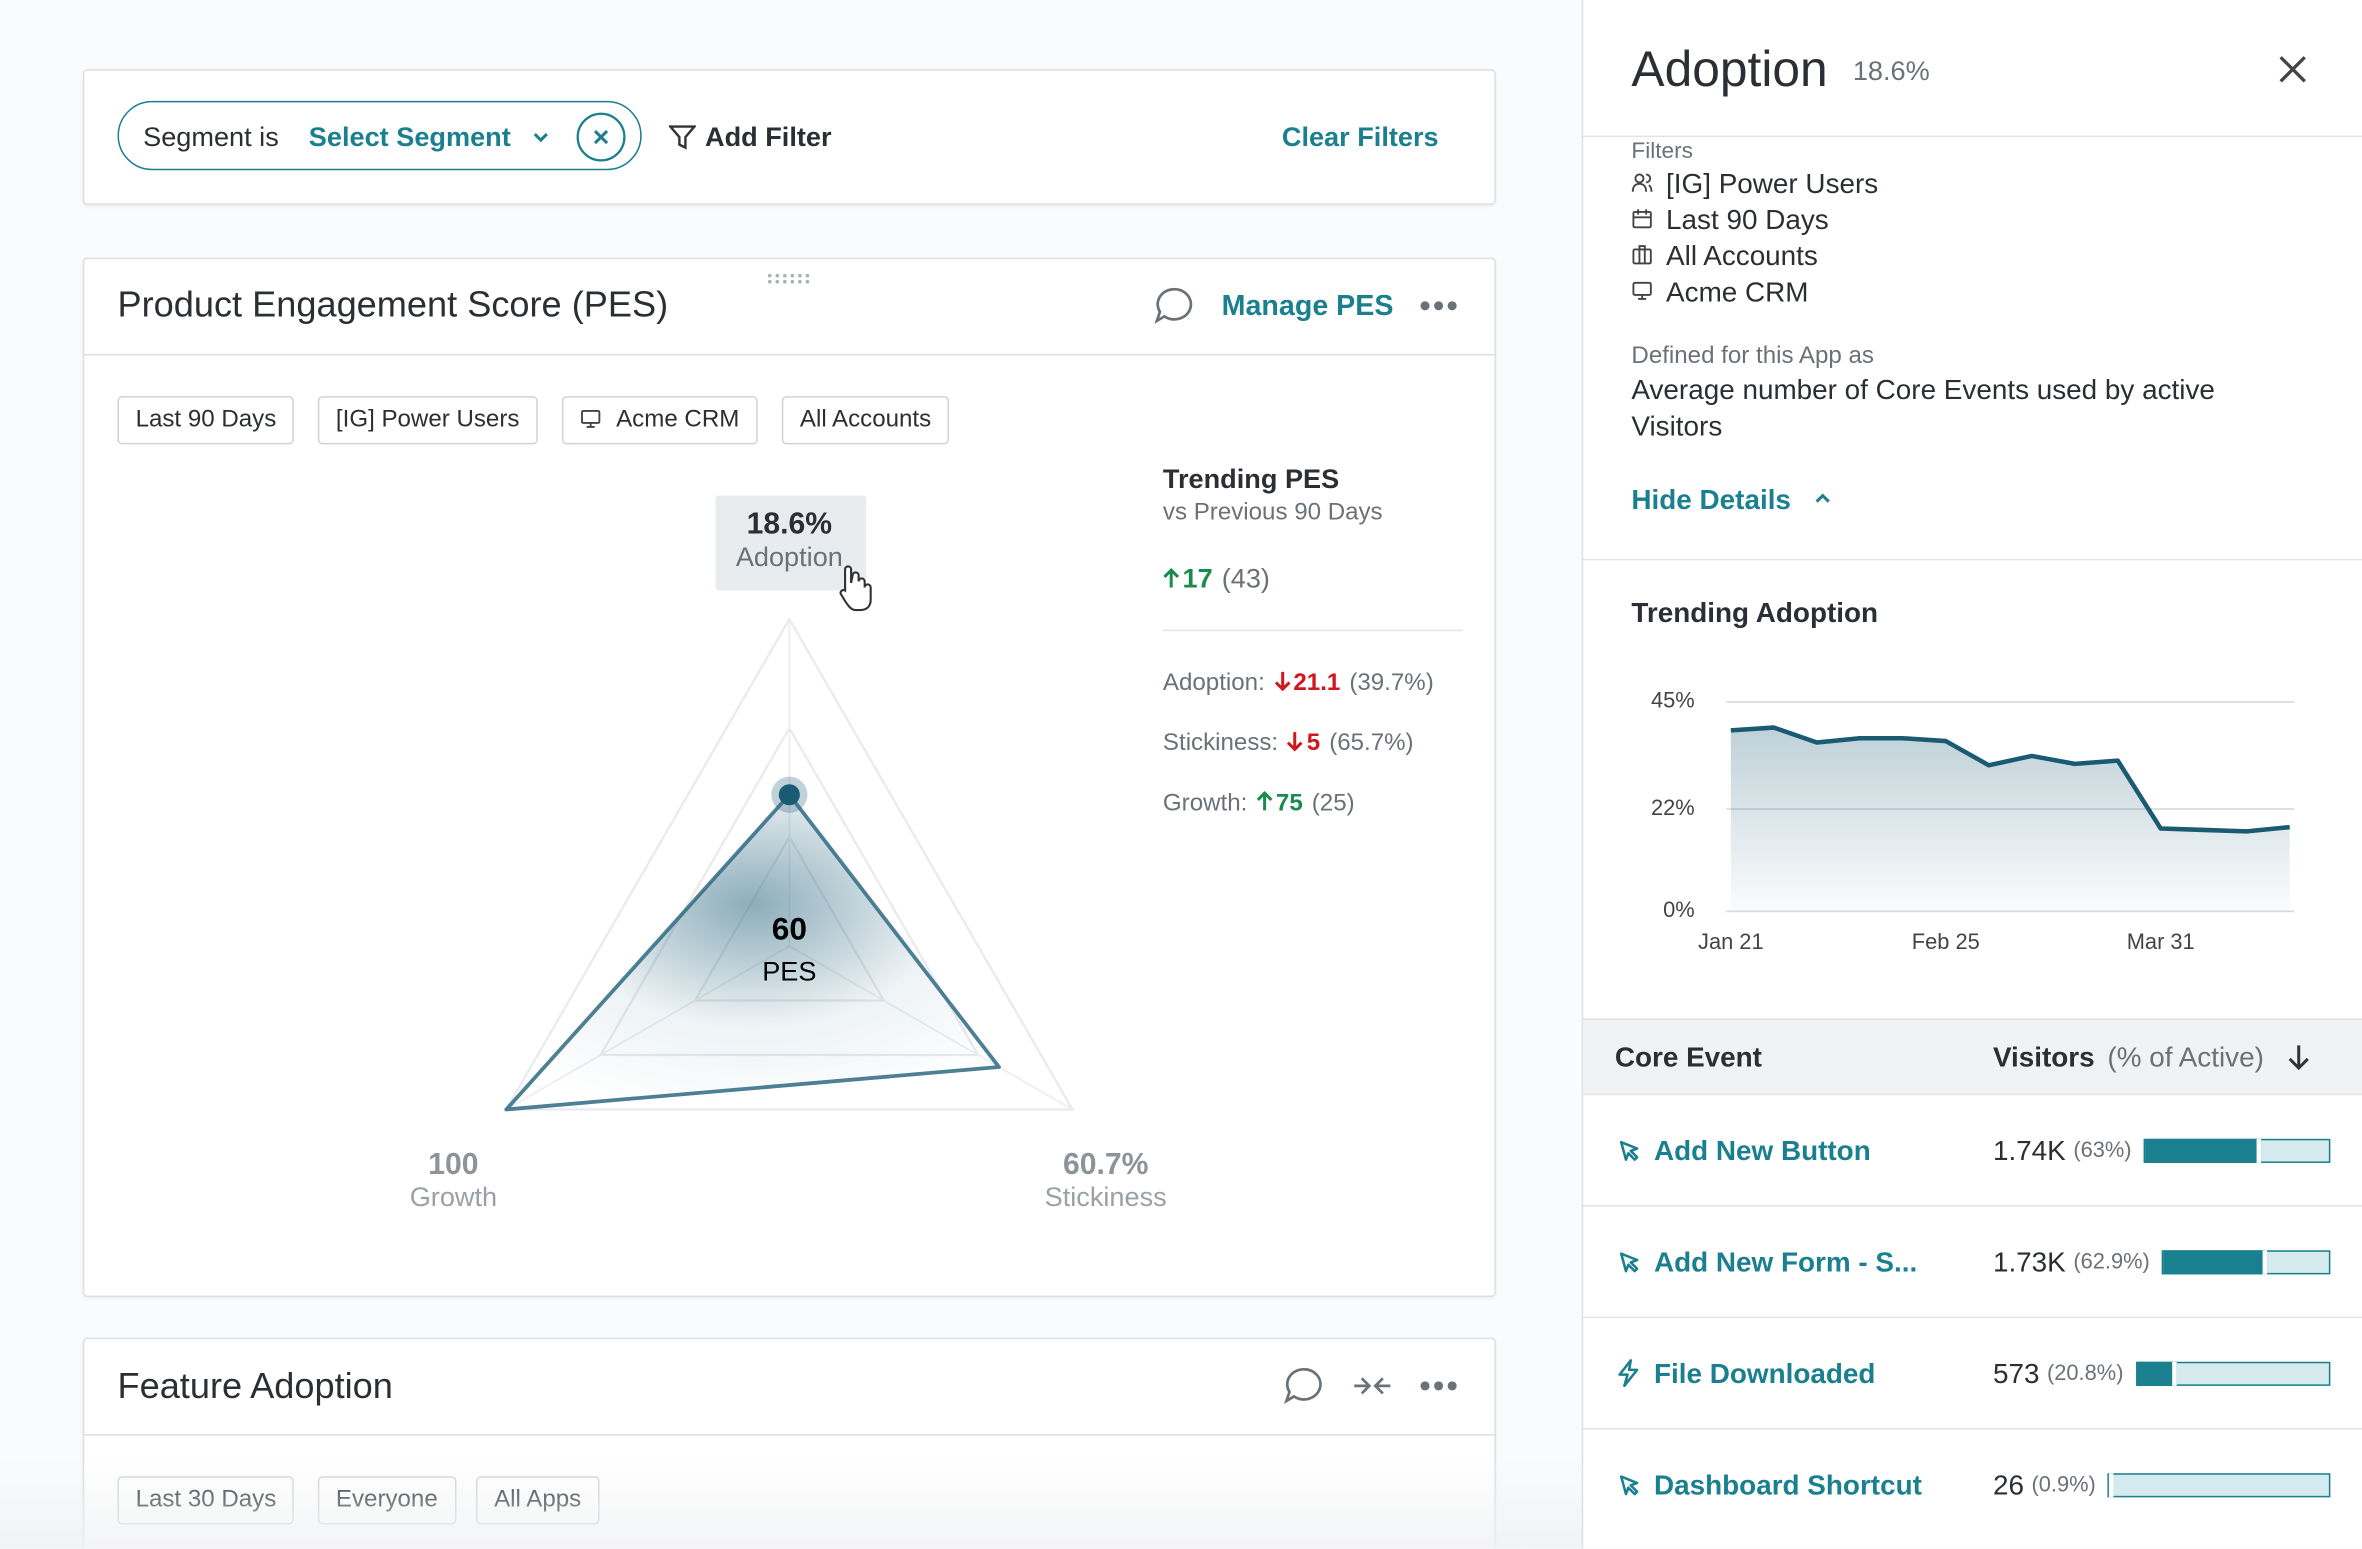 The image size is (2362, 1549). I want to click on x-tick-label: Feb 25, so click(1946, 941).